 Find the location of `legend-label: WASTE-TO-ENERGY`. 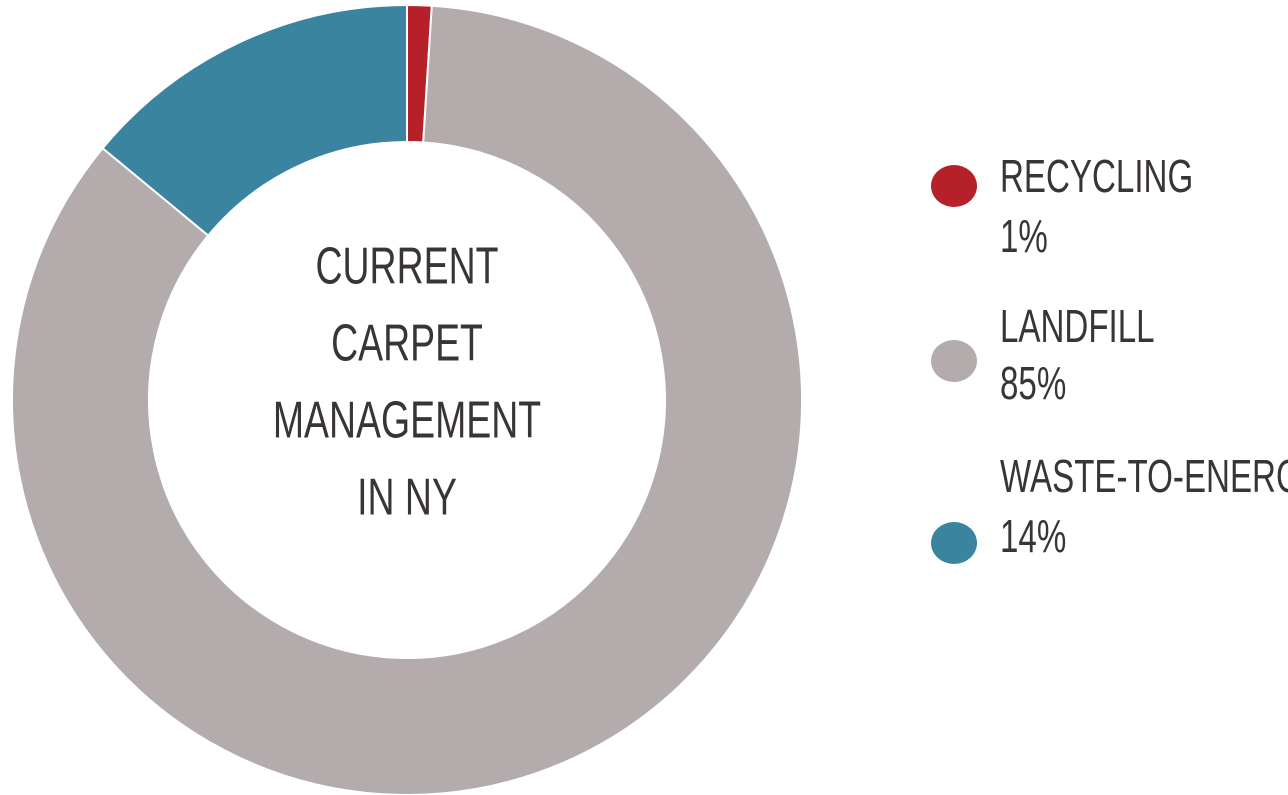

legend-label: WASTE-TO-ENERGY is located at coordinates (1144, 477).